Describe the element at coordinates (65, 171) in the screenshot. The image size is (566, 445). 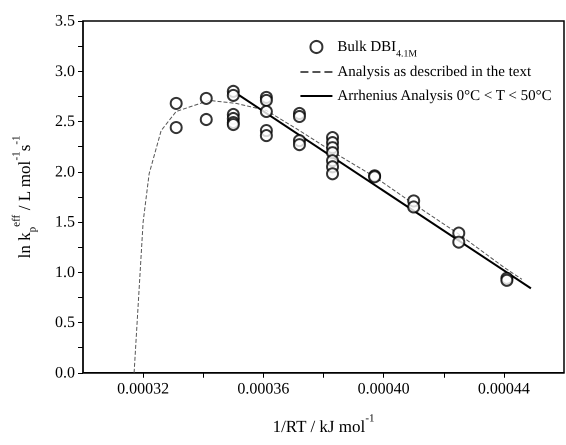
I see `y-tick-label: 2.0` at that location.